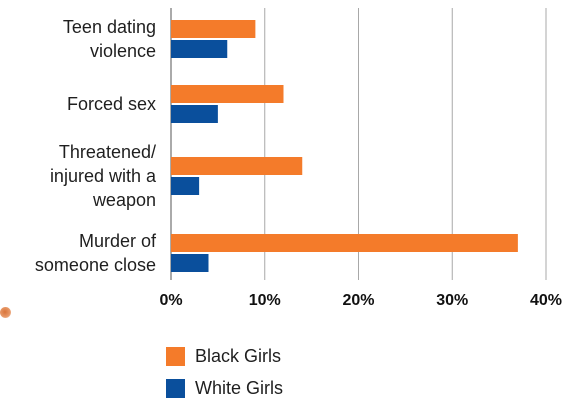 The image size is (581, 404). Describe the element at coordinates (118, 241) in the screenshot. I see `category-label: Murder of` at that location.